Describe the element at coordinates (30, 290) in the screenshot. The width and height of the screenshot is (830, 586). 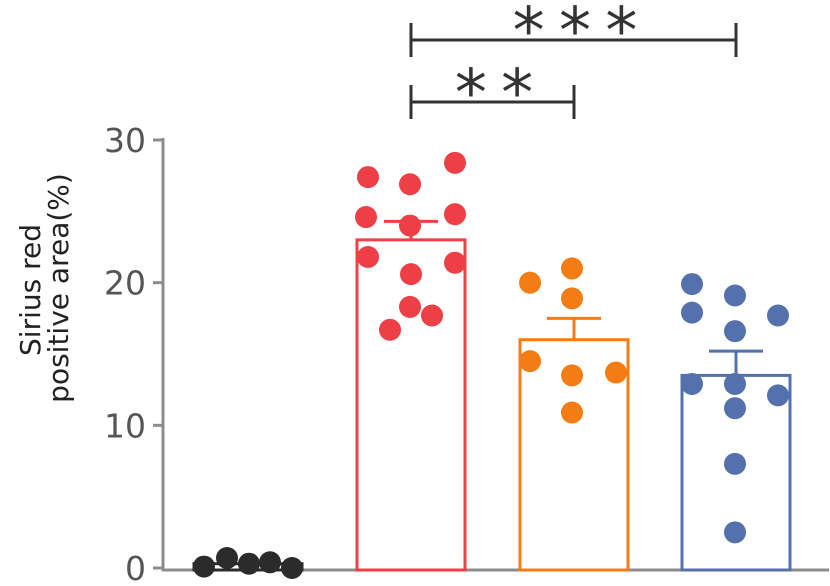
I see `y-axis-label-line-1: Sirius red` at that location.